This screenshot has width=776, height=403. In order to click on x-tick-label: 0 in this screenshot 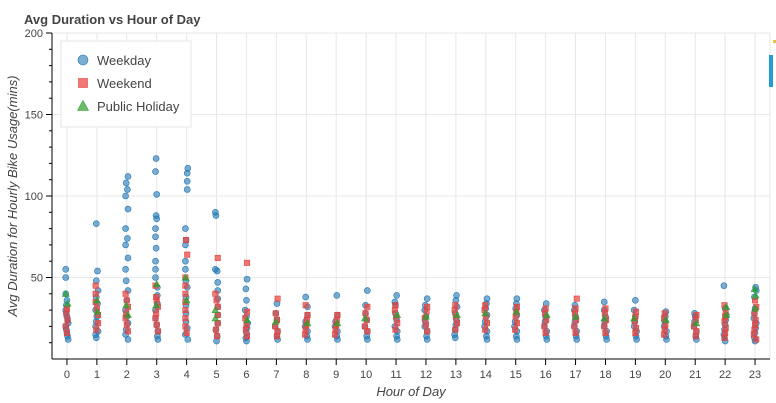, I will do `click(67, 375)`.